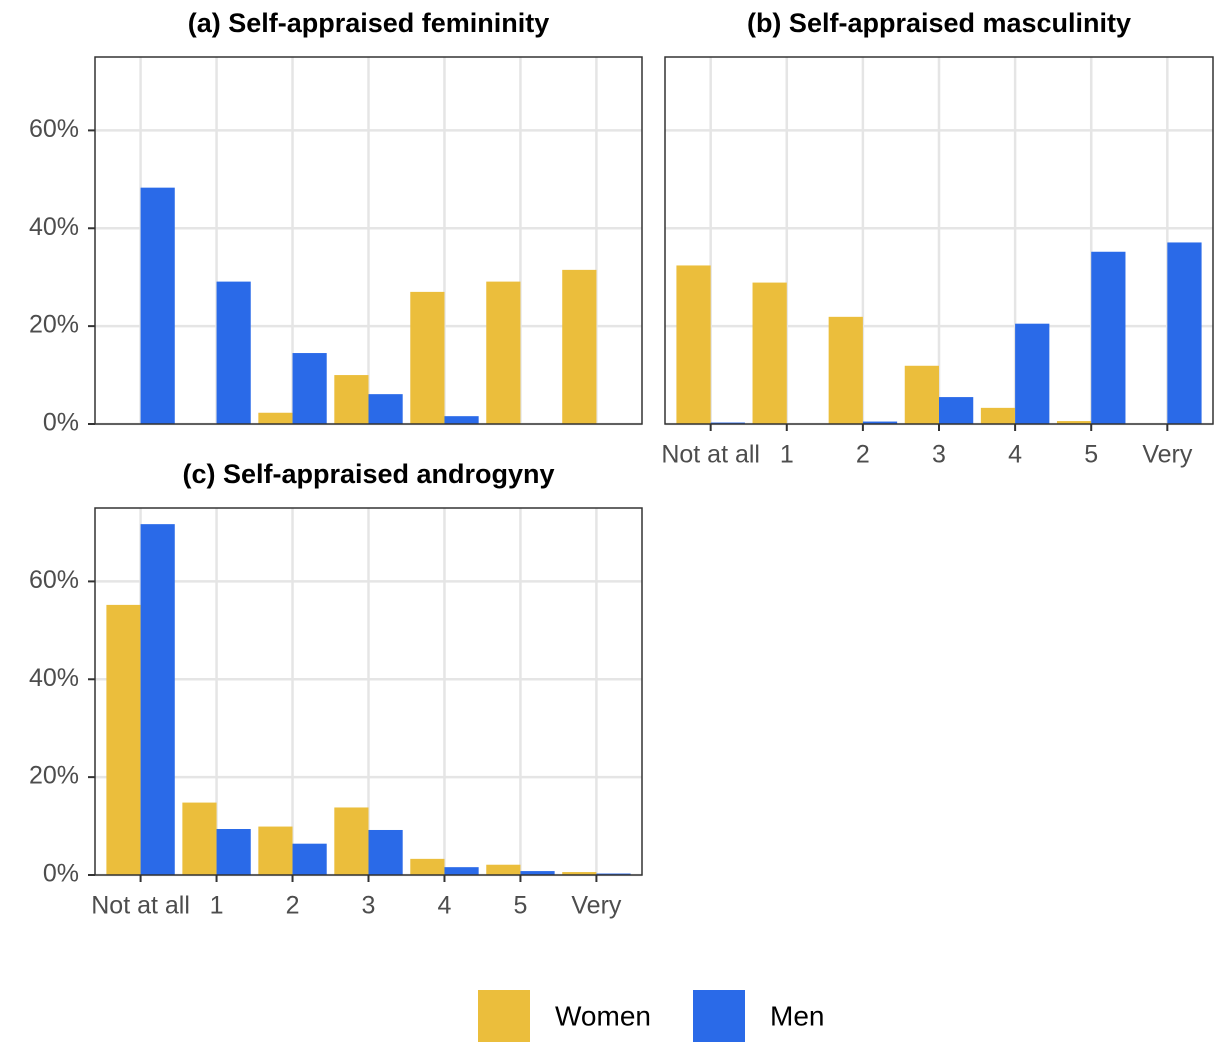 This screenshot has width=1214, height=1042. Describe the element at coordinates (797, 1015) in the screenshot. I see `legend-label: Men` at that location.